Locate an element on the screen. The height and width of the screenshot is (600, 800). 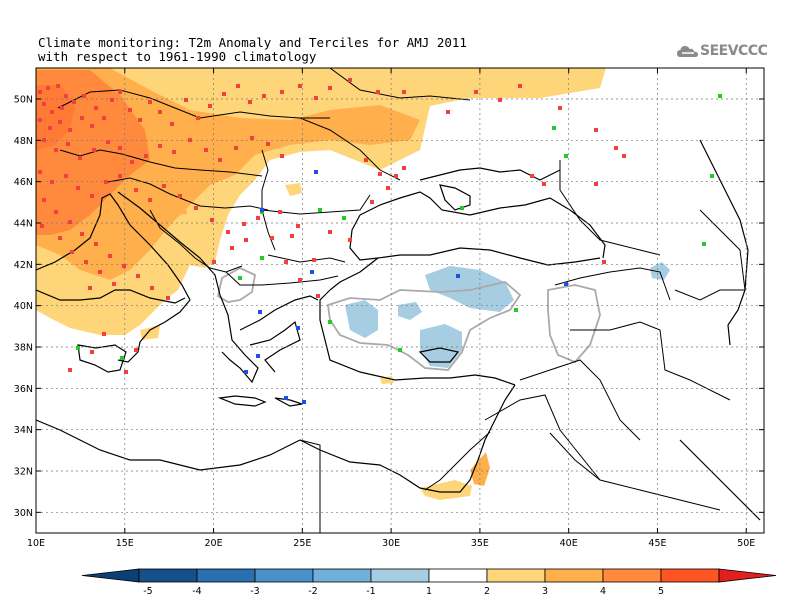
lon-tick-label: 45E is located at coordinates (657, 543).